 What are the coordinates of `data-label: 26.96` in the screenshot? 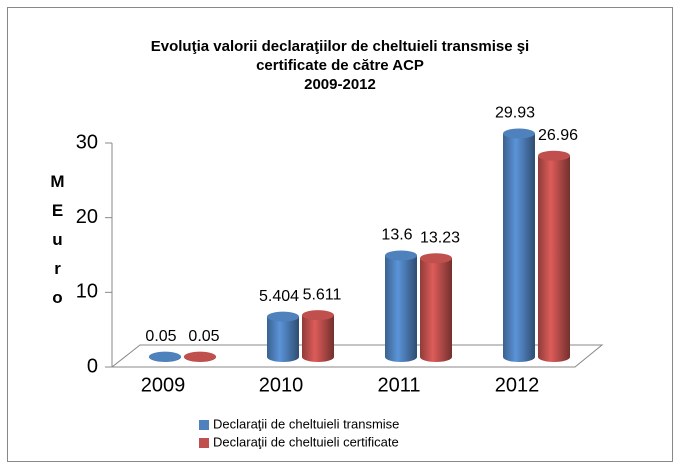 It's located at (558, 135).